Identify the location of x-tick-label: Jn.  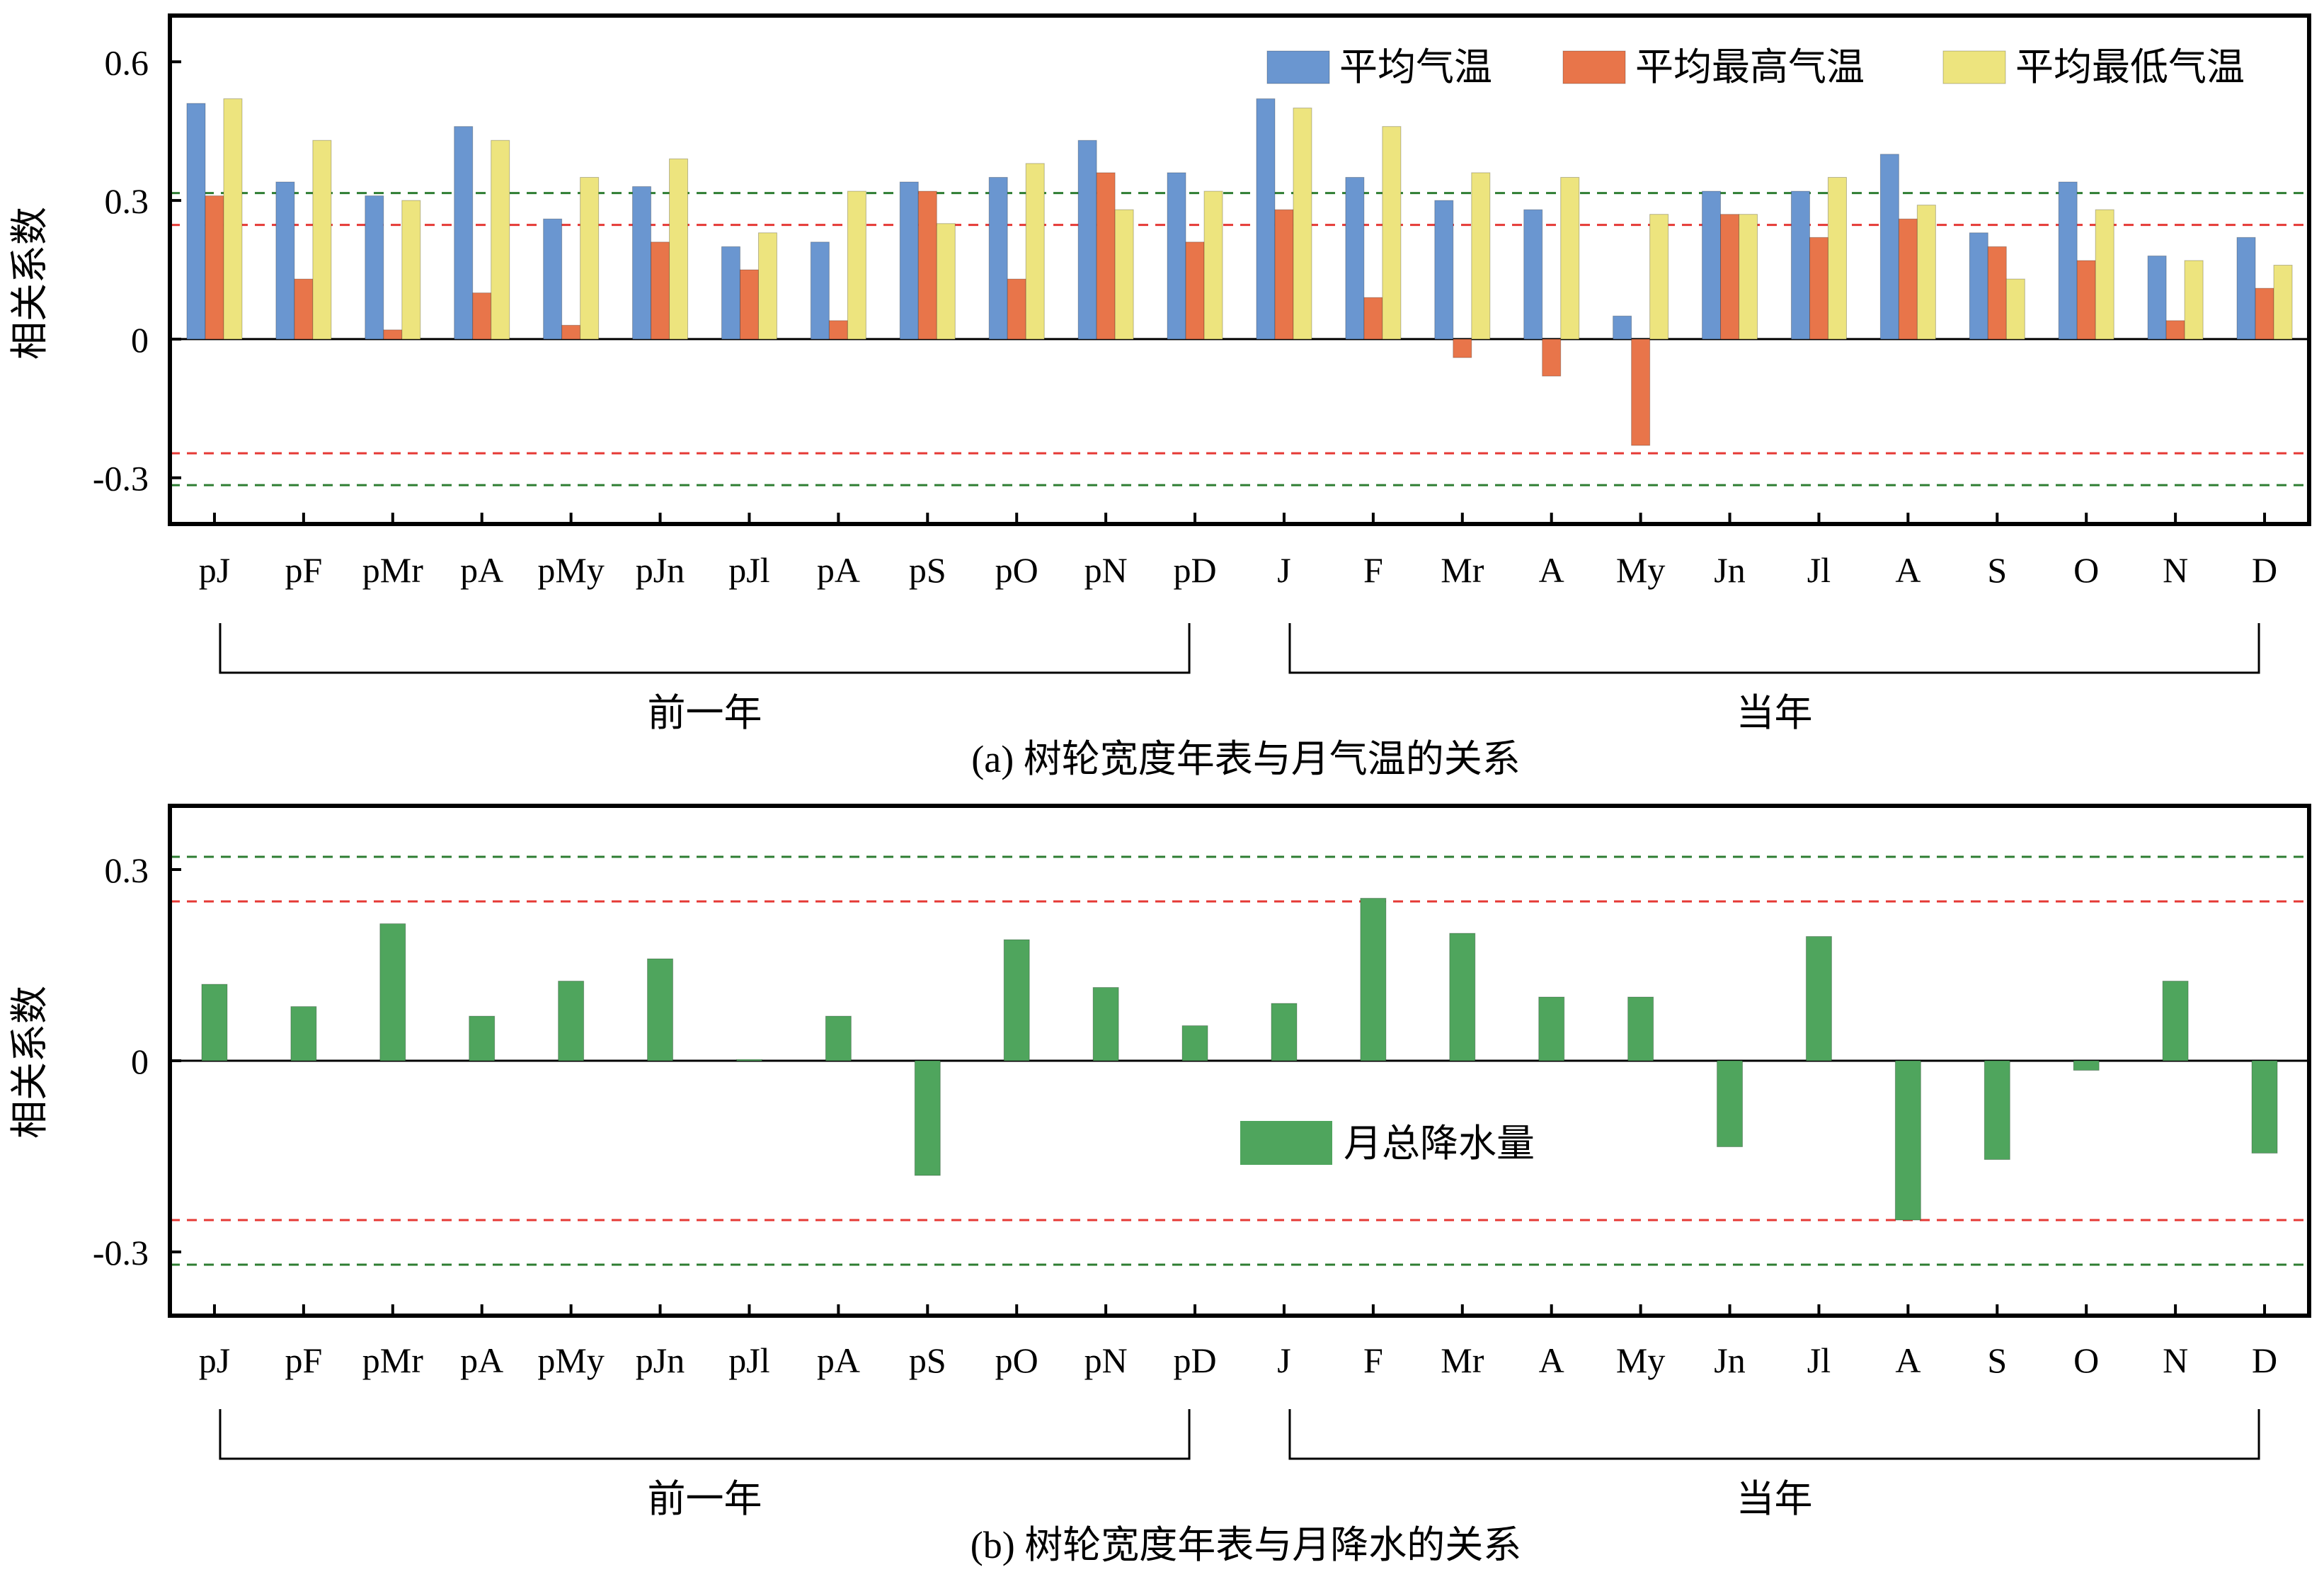
(1729, 570).